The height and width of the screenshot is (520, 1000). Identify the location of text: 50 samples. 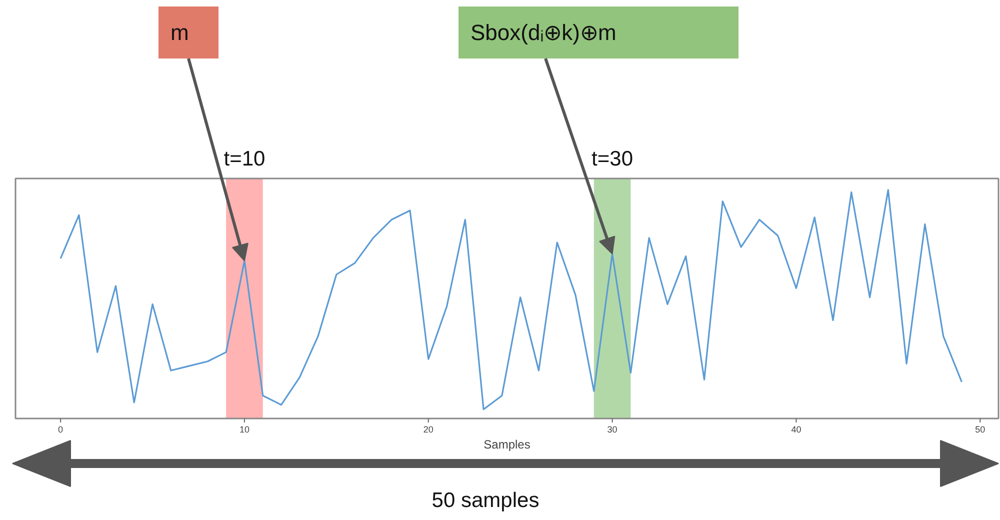
(486, 500).